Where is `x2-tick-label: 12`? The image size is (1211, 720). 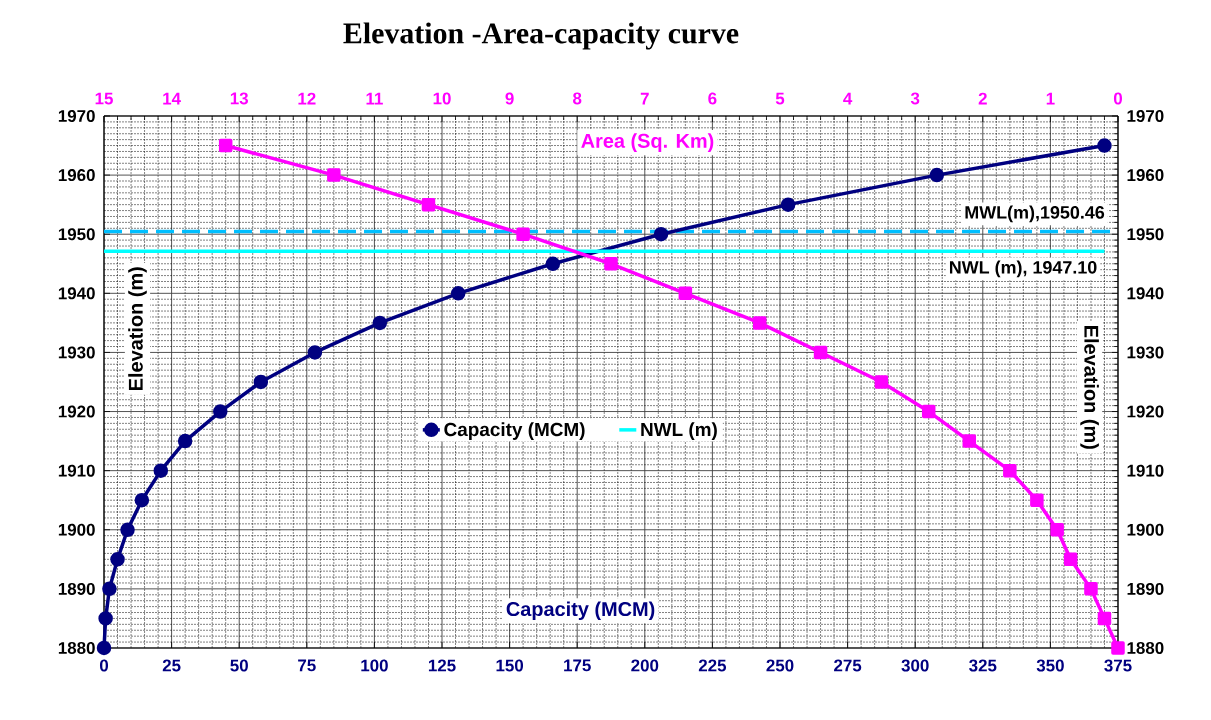 x2-tick-label: 12 is located at coordinates (307, 98).